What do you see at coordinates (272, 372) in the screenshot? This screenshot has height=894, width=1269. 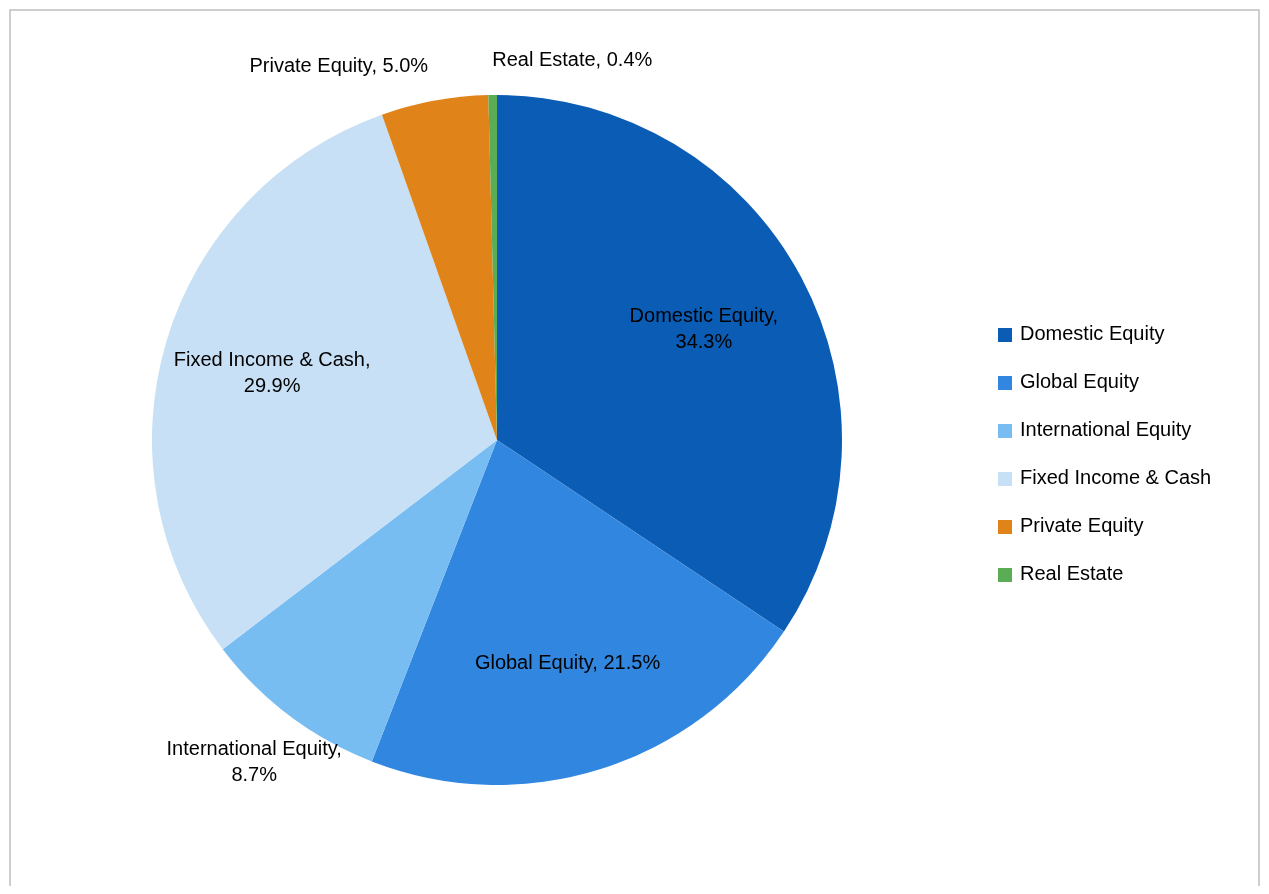 I see `data-label: Fixed Income & Cash, 29.9%` at bounding box center [272, 372].